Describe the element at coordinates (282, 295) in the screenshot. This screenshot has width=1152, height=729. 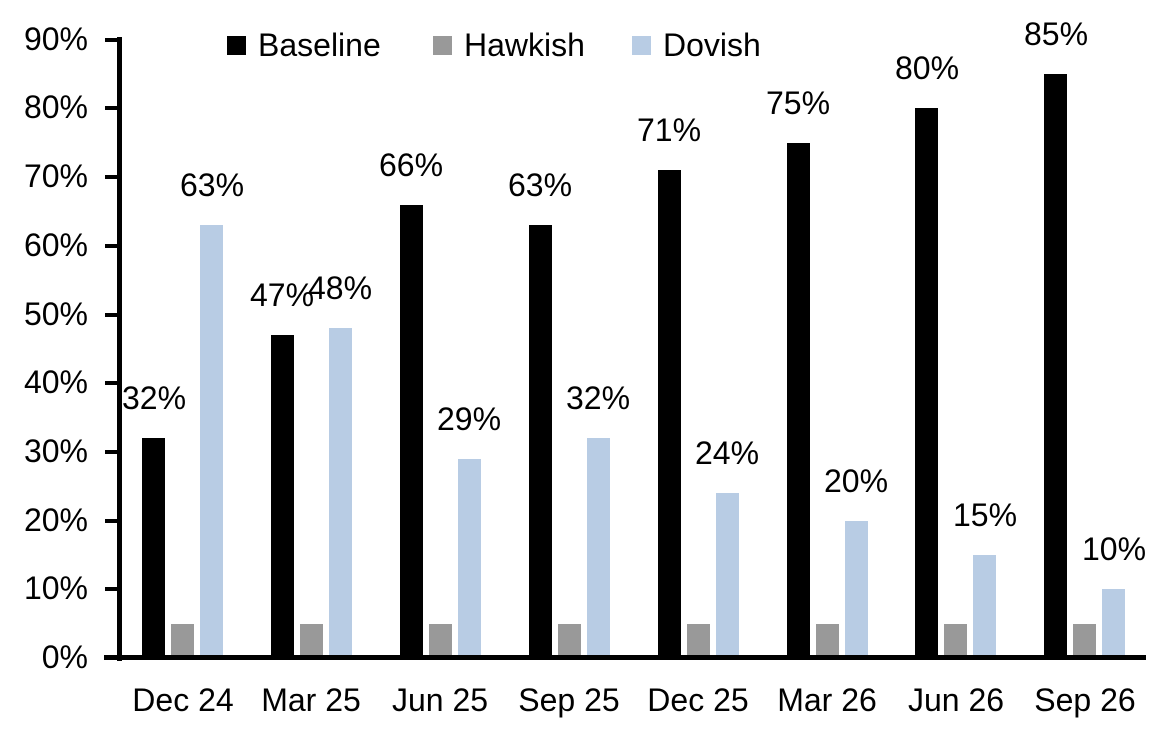
I see `bar-value-label-baseline: 47%` at that location.